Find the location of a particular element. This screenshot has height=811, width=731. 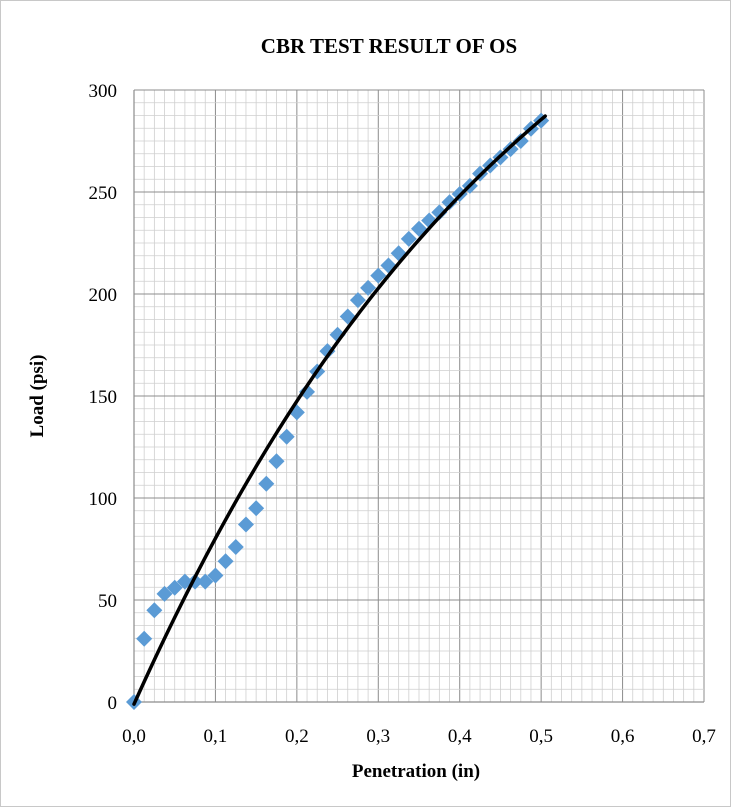

y-tick-label: 100 is located at coordinates (103, 499).